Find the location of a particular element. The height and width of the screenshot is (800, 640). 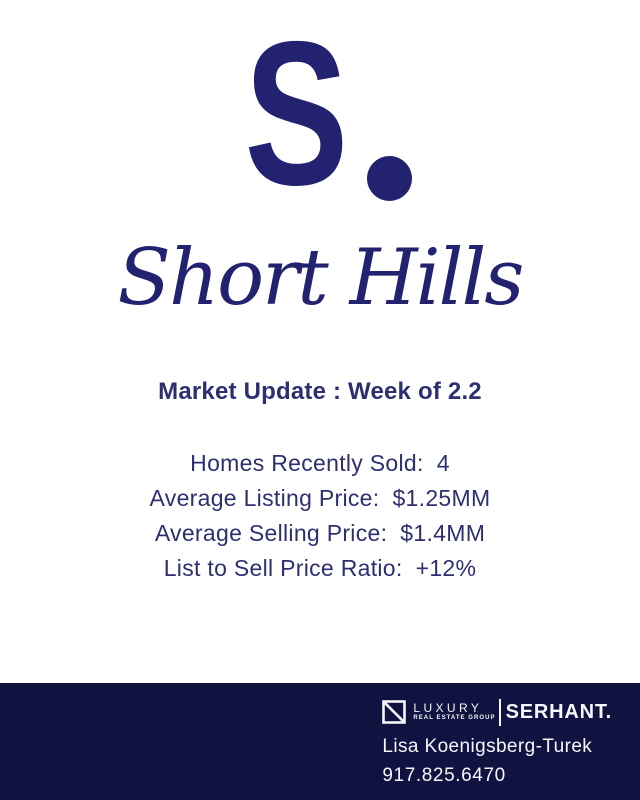

serhant-wordmark: SERHANT. is located at coordinates (558, 711).